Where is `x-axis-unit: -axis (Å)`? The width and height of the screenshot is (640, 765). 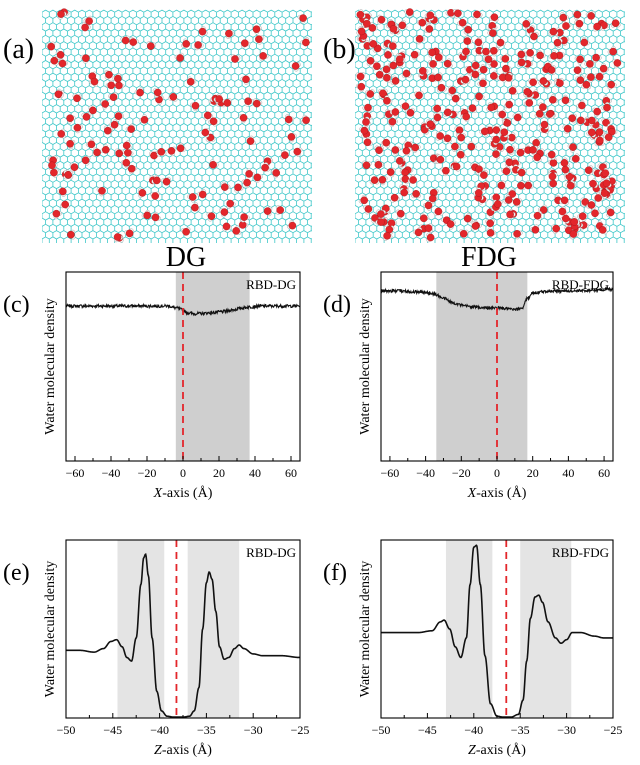
x-axis-unit: -axis (Å) is located at coordinates (187, 750).